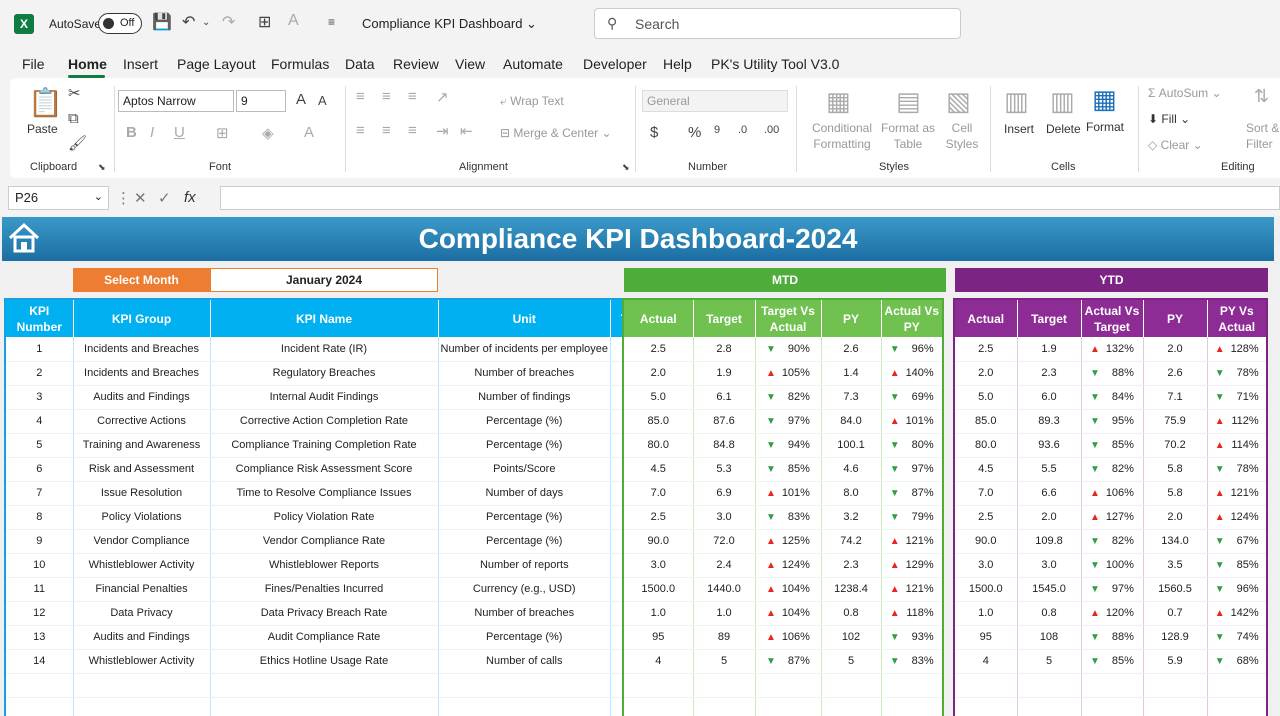  I want to click on ytd-target-cell: 2.0, so click(1049, 517).